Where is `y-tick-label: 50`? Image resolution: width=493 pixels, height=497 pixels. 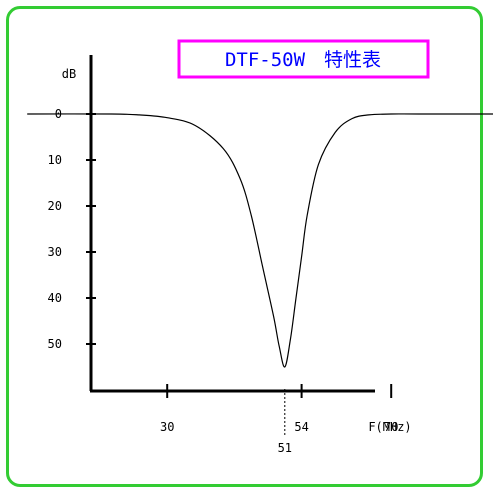
y-tick-label: 50 is located at coordinates (55, 344).